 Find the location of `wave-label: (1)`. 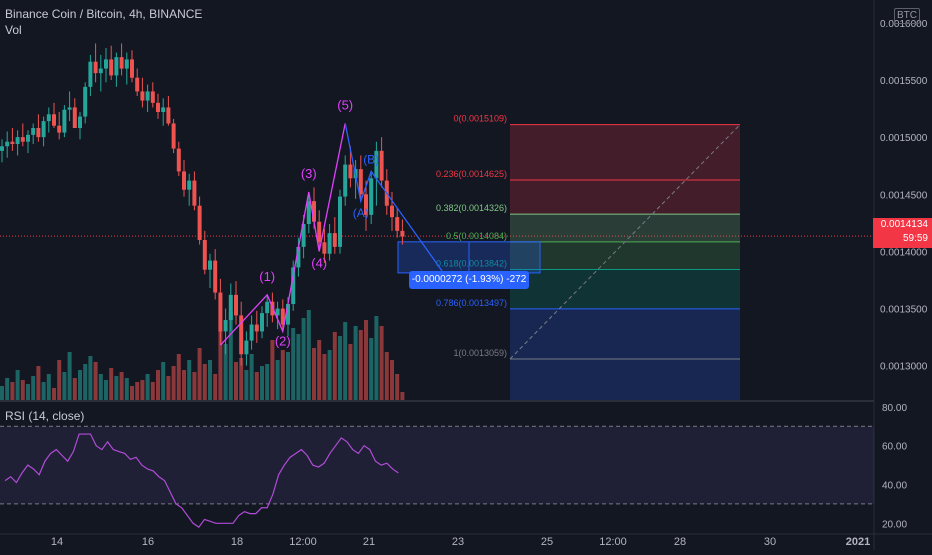

wave-label: (1) is located at coordinates (267, 276).